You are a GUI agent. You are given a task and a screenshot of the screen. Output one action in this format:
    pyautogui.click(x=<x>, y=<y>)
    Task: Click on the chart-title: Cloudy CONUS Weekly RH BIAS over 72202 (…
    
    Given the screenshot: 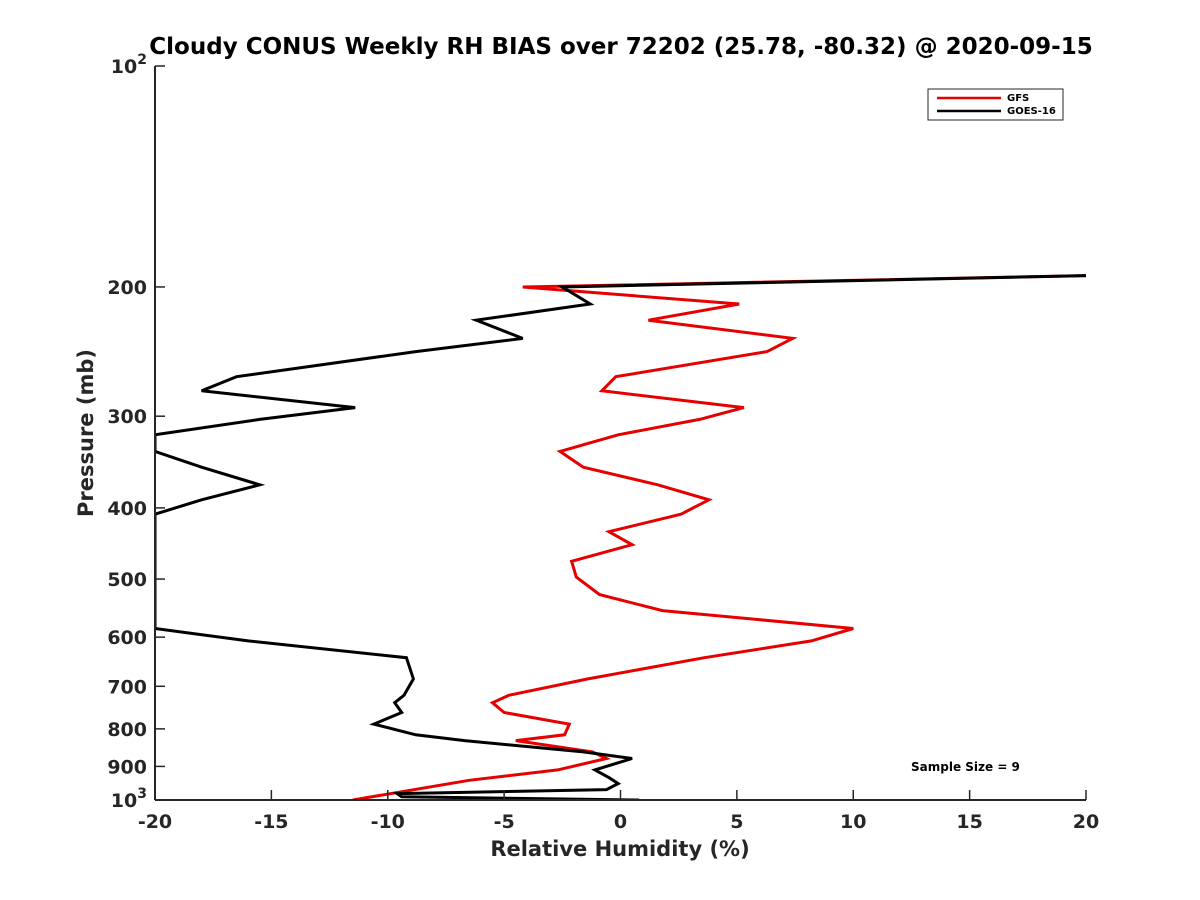 What is the action you would take?
    pyautogui.click(x=620, y=47)
    